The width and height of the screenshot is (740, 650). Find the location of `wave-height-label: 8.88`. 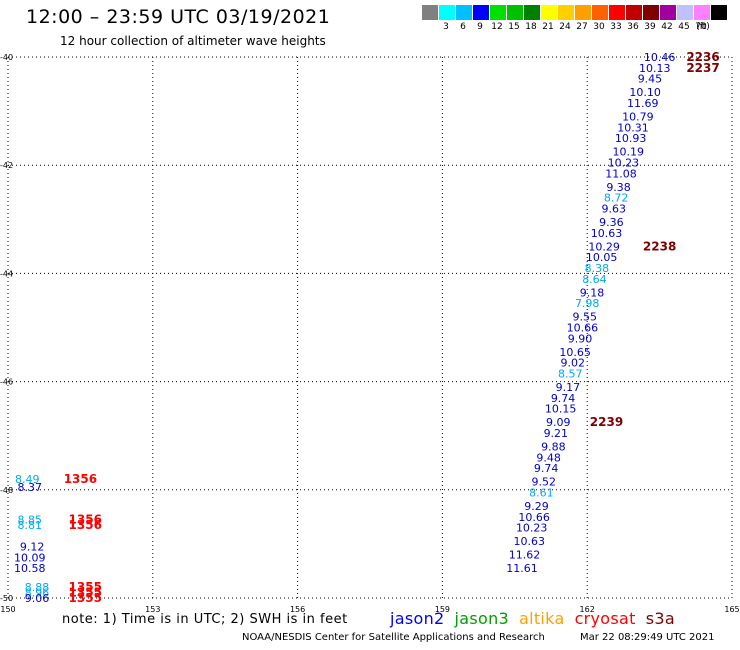

wave-height-label: 8.88 is located at coordinates (37, 587).